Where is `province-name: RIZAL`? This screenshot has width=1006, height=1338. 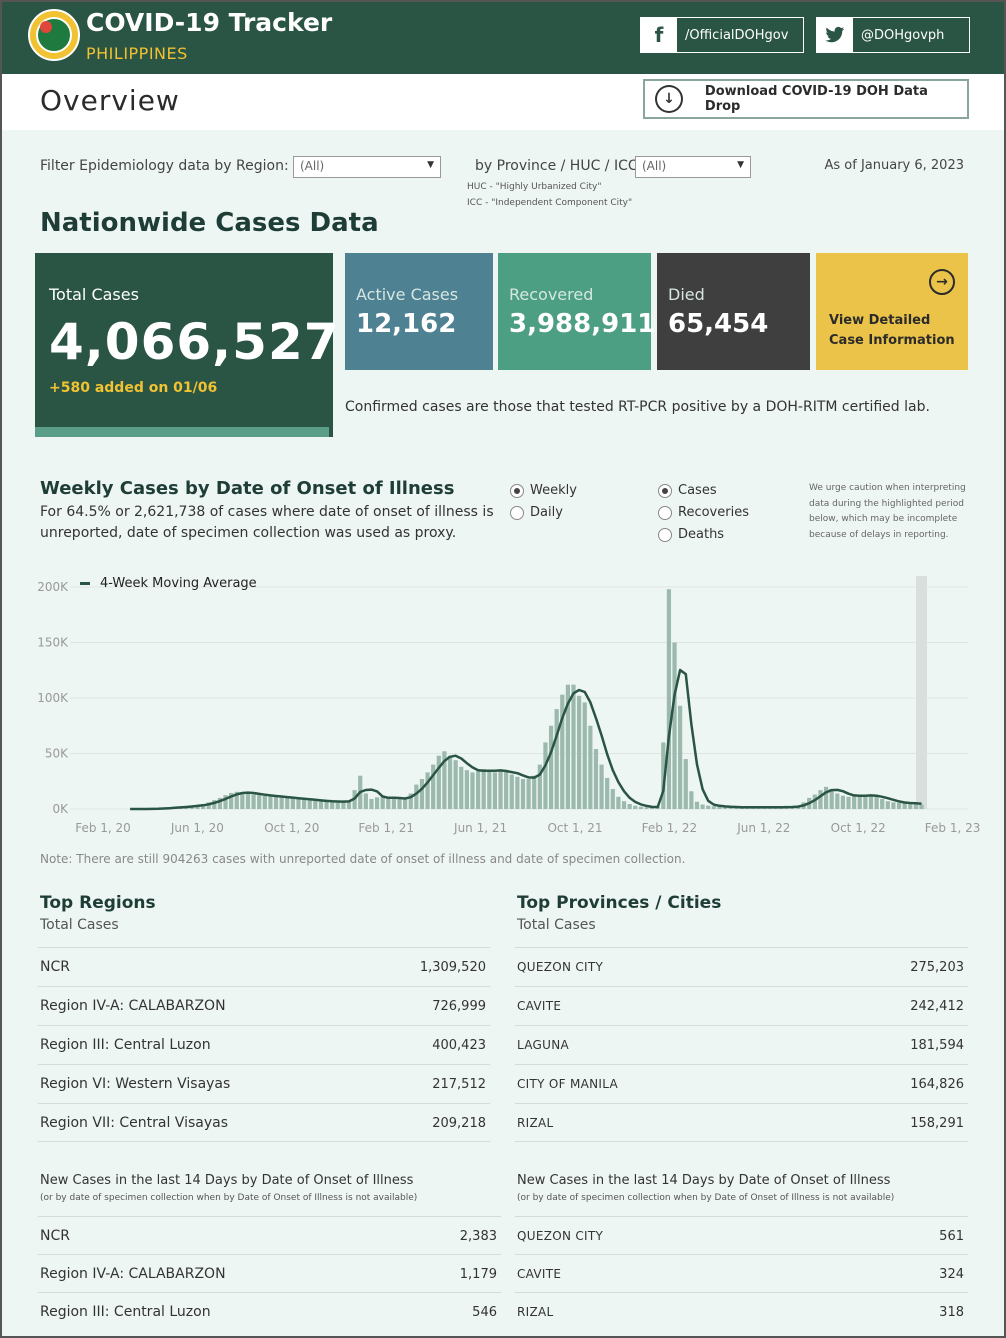 province-name: RIZAL is located at coordinates (535, 1123).